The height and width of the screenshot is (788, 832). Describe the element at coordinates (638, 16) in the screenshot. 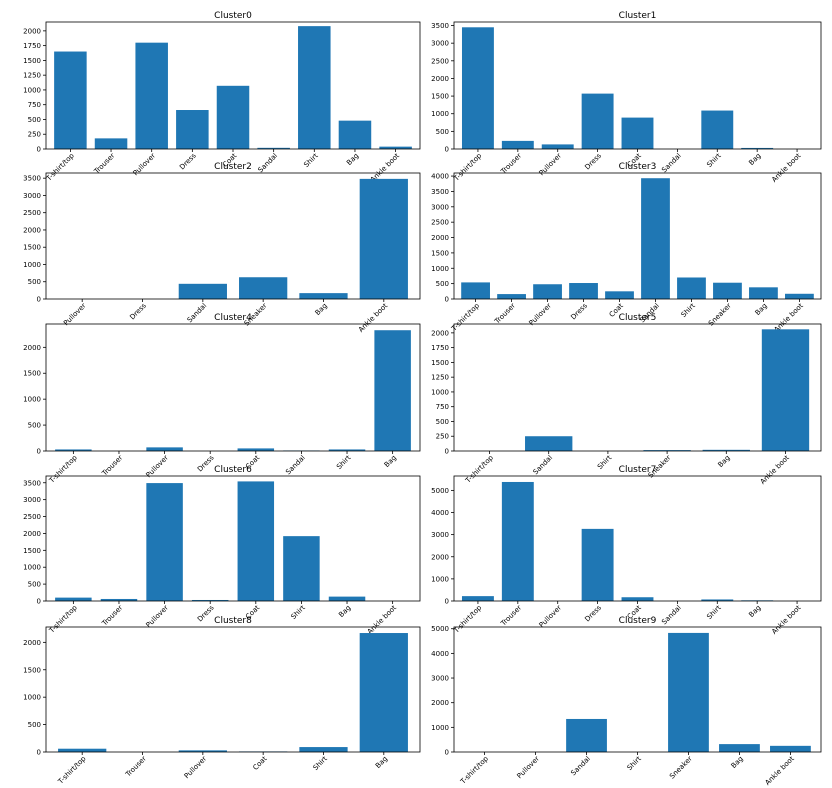

I see `chart-title: Cluster1` at that location.